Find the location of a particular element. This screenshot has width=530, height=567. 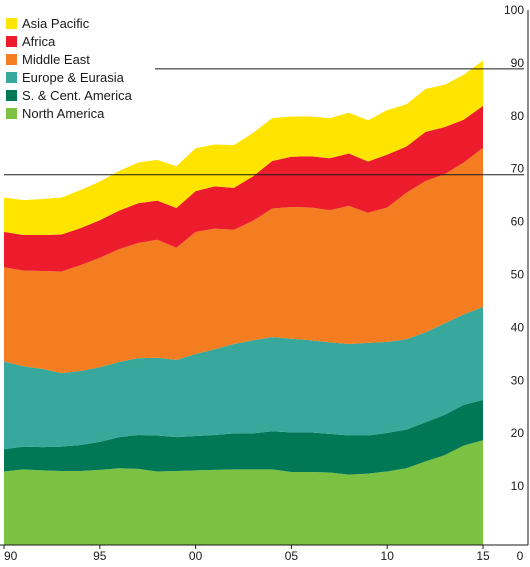

legend-label-middle-east: Middle East is located at coordinates (56, 59).